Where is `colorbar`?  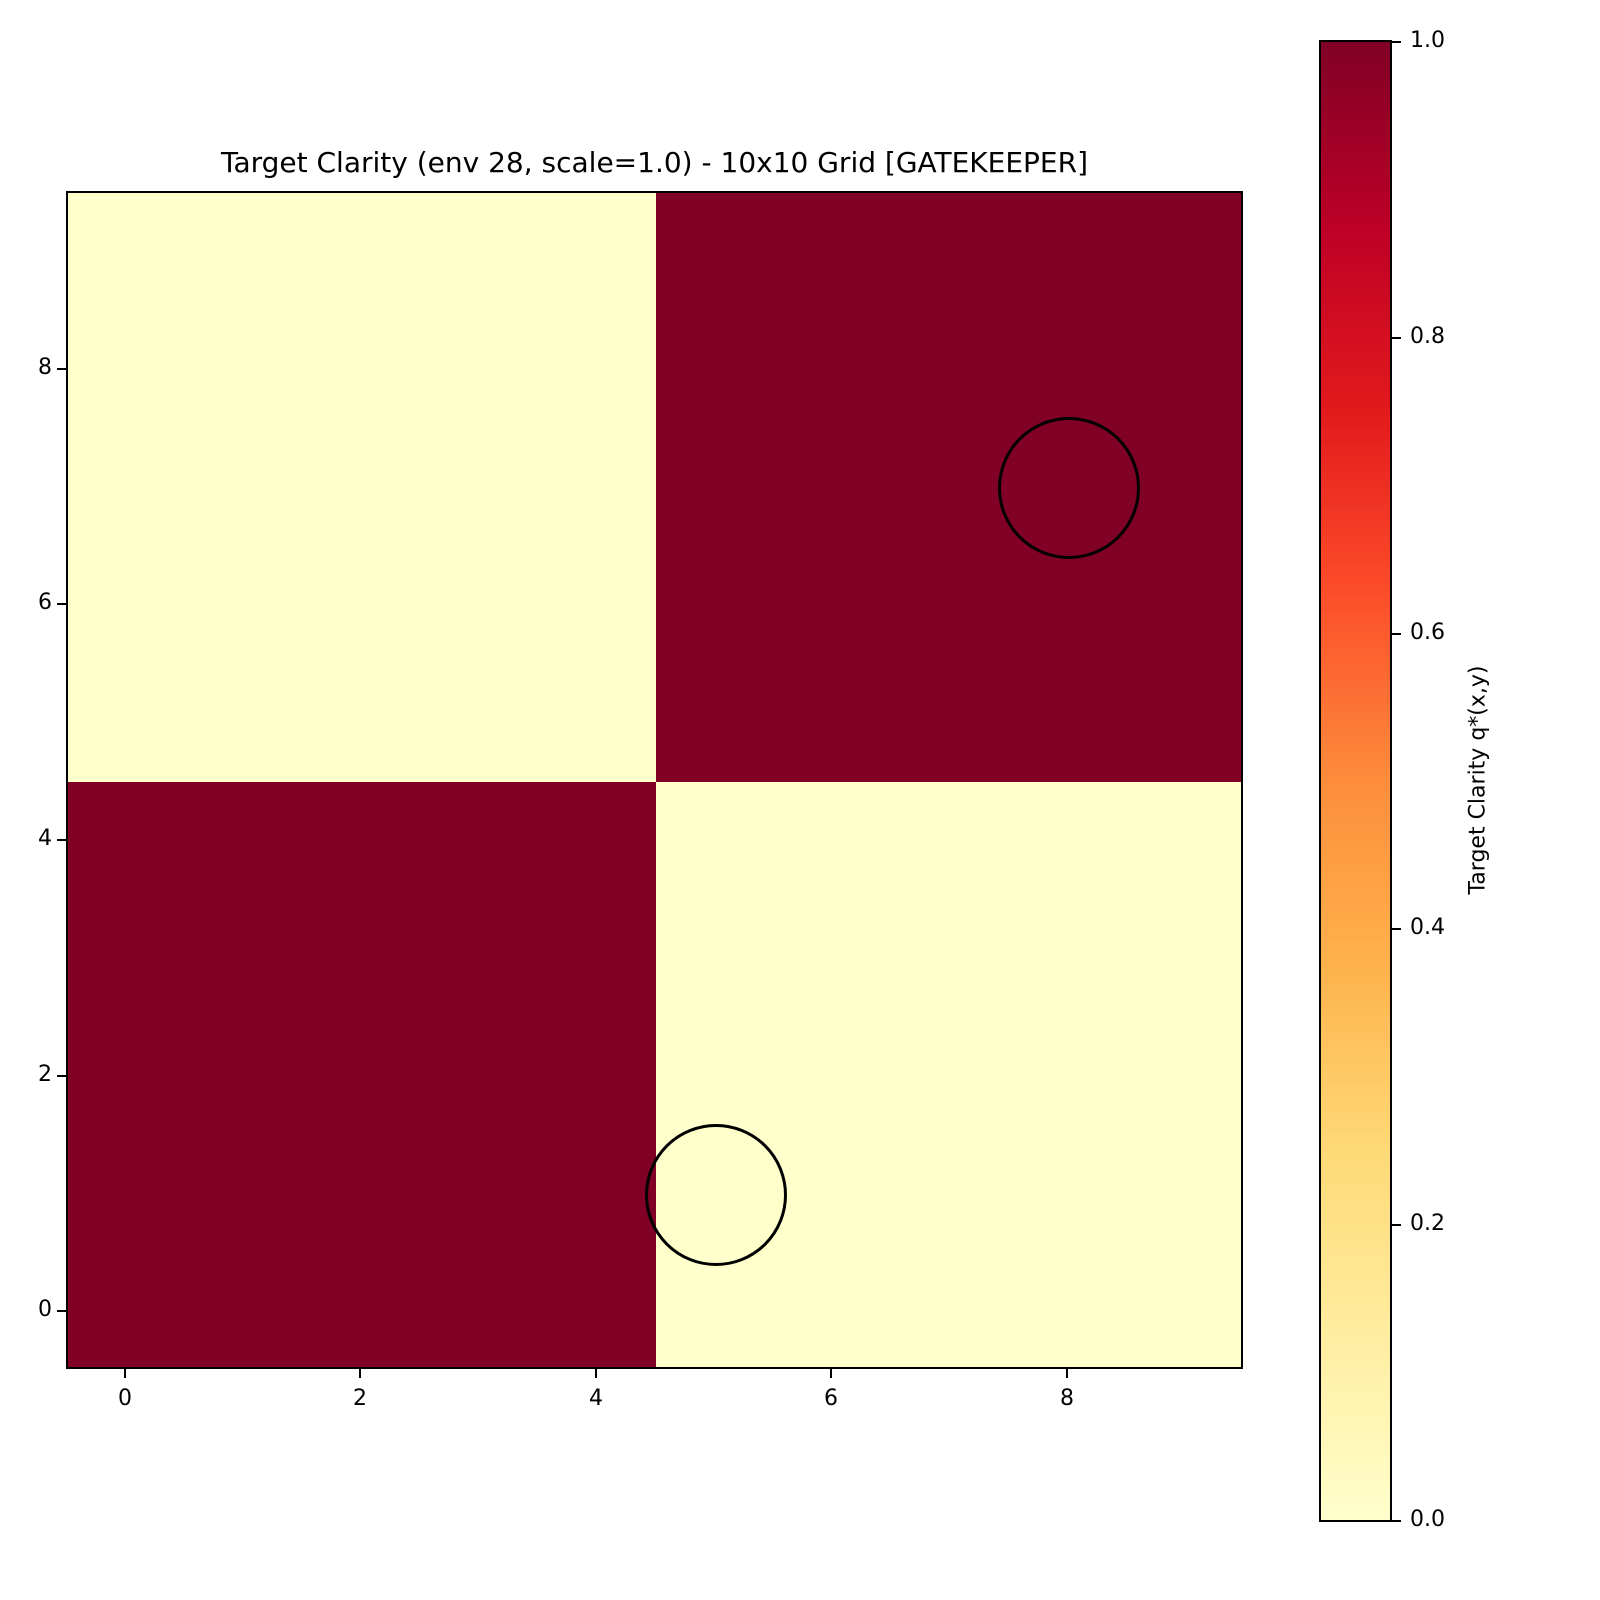 colorbar is located at coordinates (1355, 781).